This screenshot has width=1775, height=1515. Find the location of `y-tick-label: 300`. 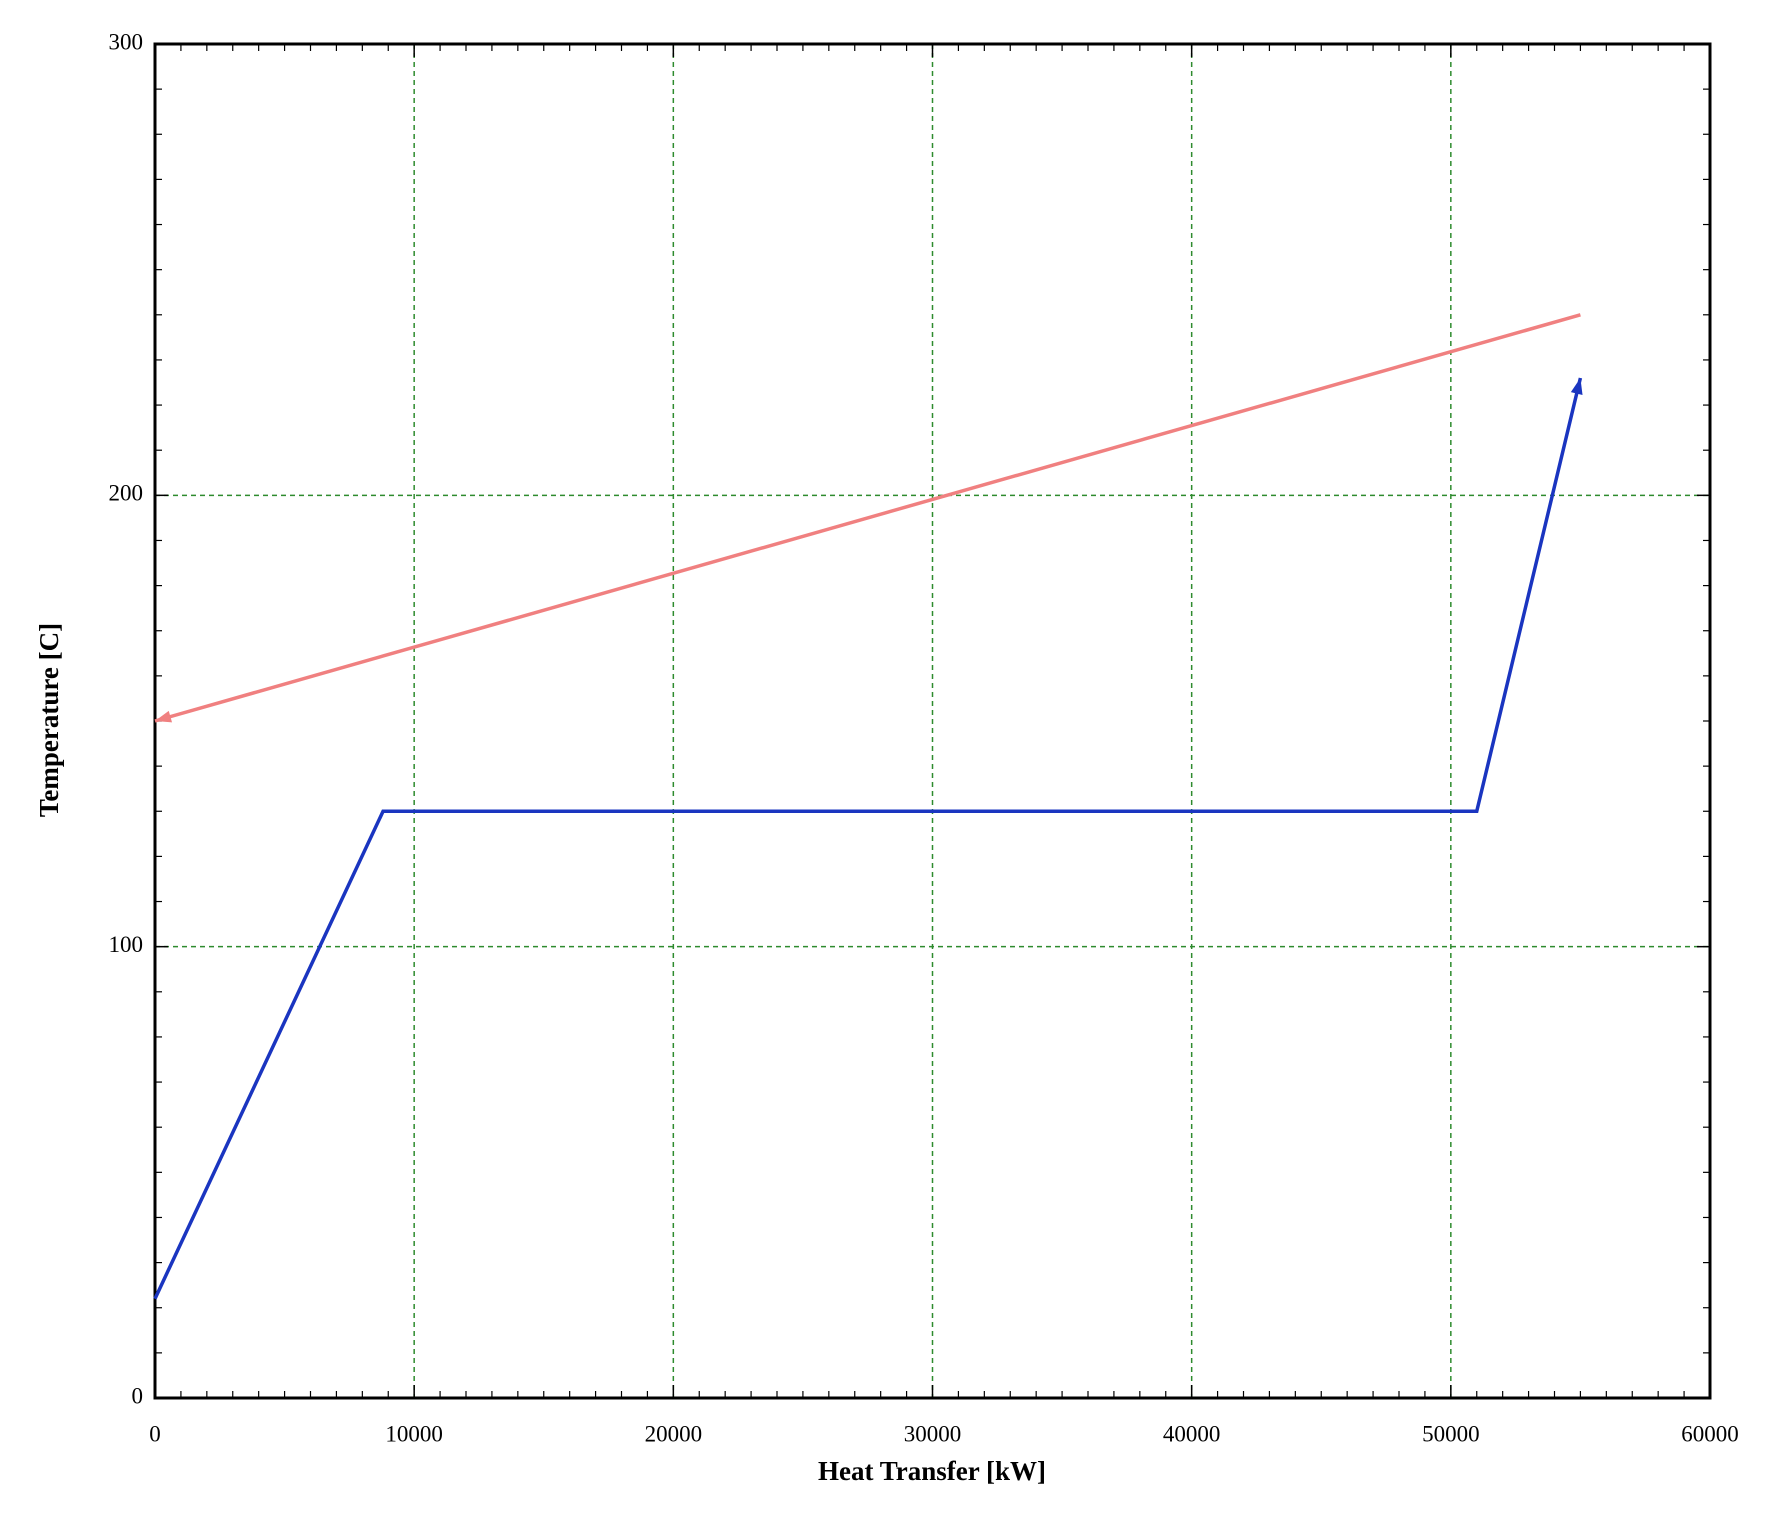

y-tick-label: 300 is located at coordinates (126, 41).